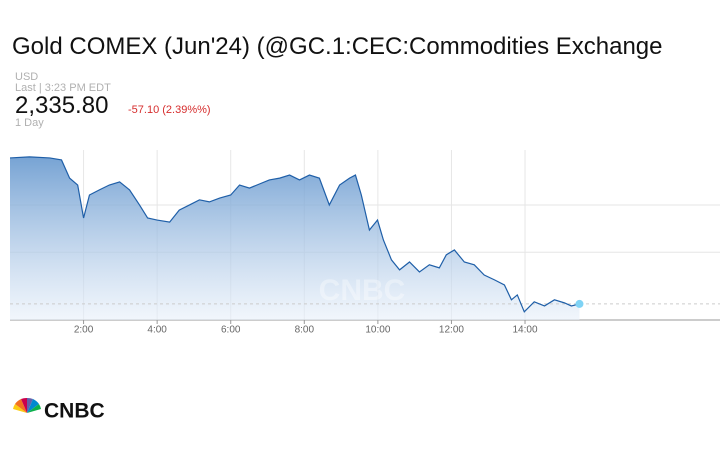  Describe the element at coordinates (62, 105) in the screenshot. I see `price: 2,335.80` at that location.